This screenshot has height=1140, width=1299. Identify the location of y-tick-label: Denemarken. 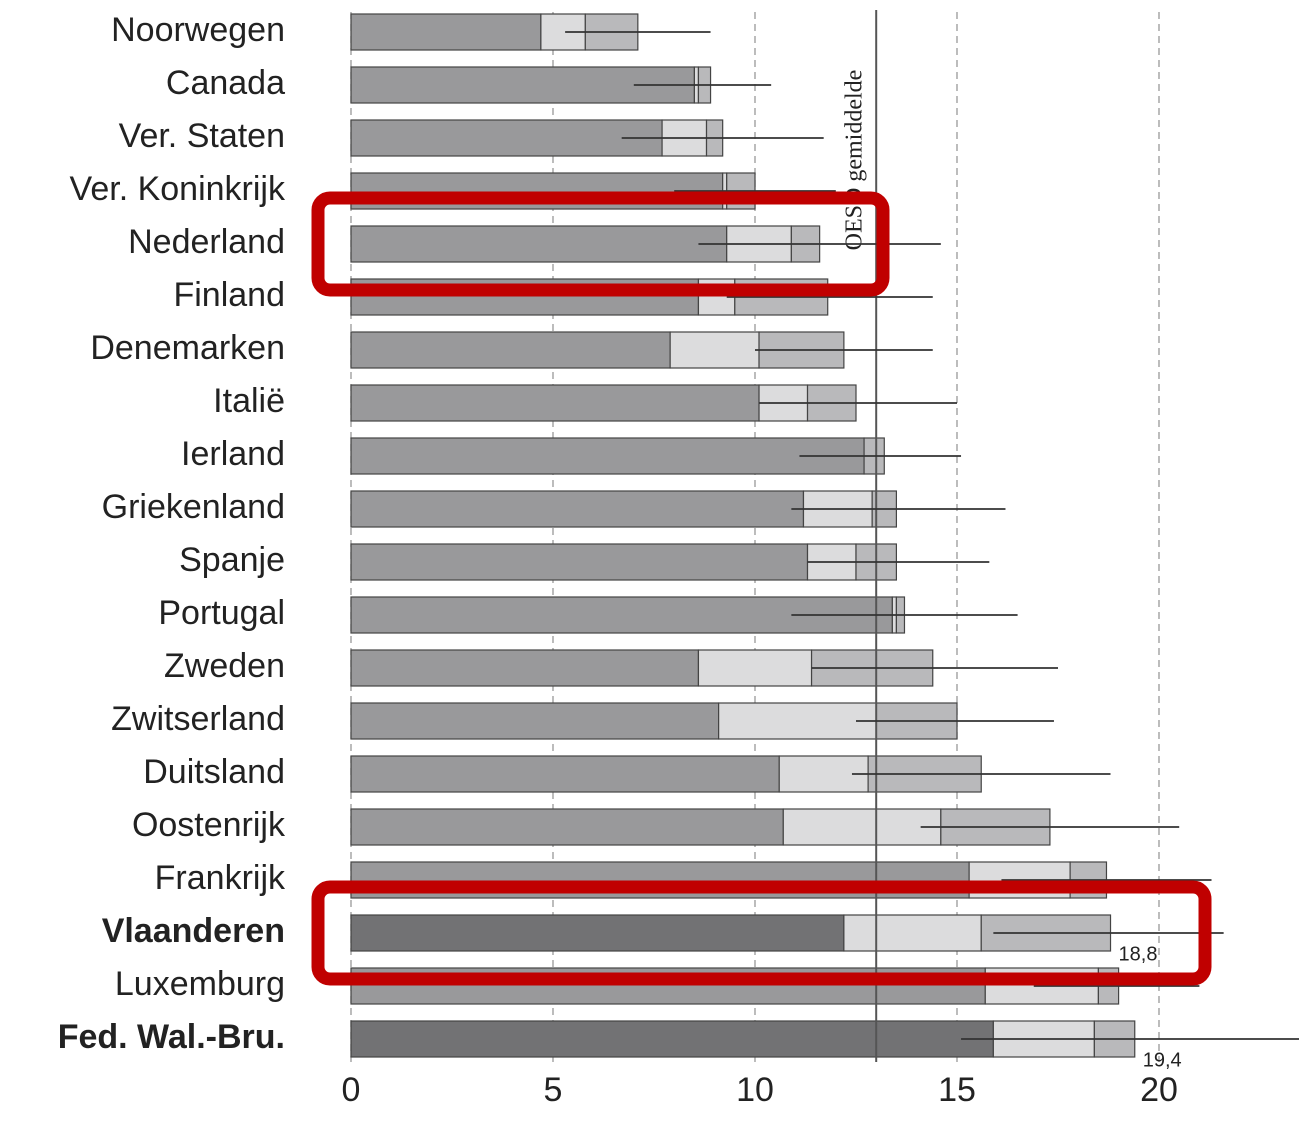
(187, 348).